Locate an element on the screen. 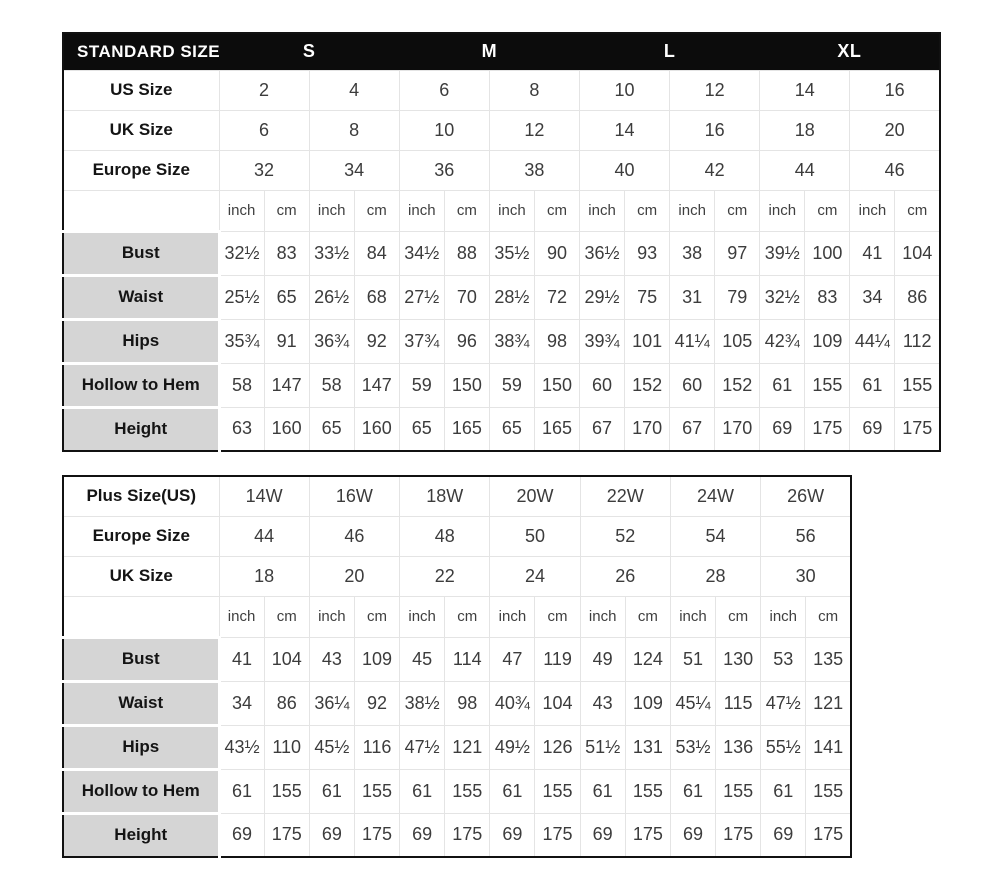 This screenshot has height=887, width=1000. size-value-cell: 2 is located at coordinates (264, 90).